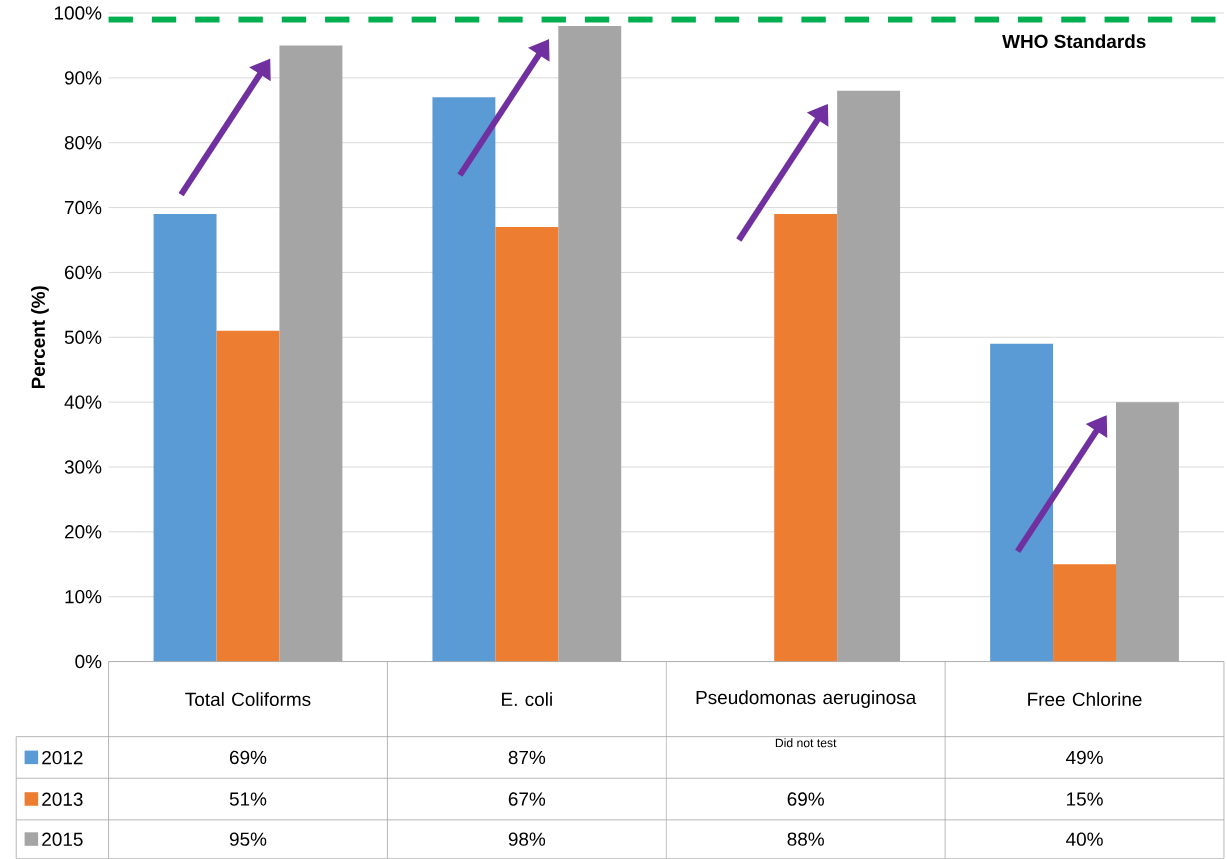 This screenshot has width=1227, height=859. What do you see at coordinates (83, 143) in the screenshot?
I see `y-tick-label: 80%` at bounding box center [83, 143].